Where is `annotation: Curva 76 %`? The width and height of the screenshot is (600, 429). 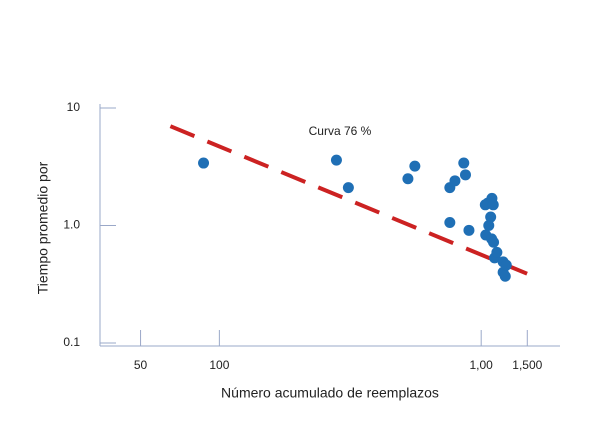
annotation: Curva 76 % is located at coordinates (340, 131).